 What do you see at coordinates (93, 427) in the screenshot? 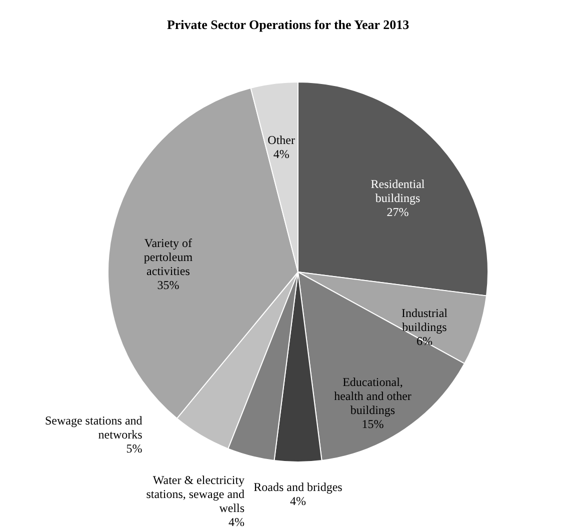
I see `slice-label: Sewage stations and networks` at bounding box center [93, 427].